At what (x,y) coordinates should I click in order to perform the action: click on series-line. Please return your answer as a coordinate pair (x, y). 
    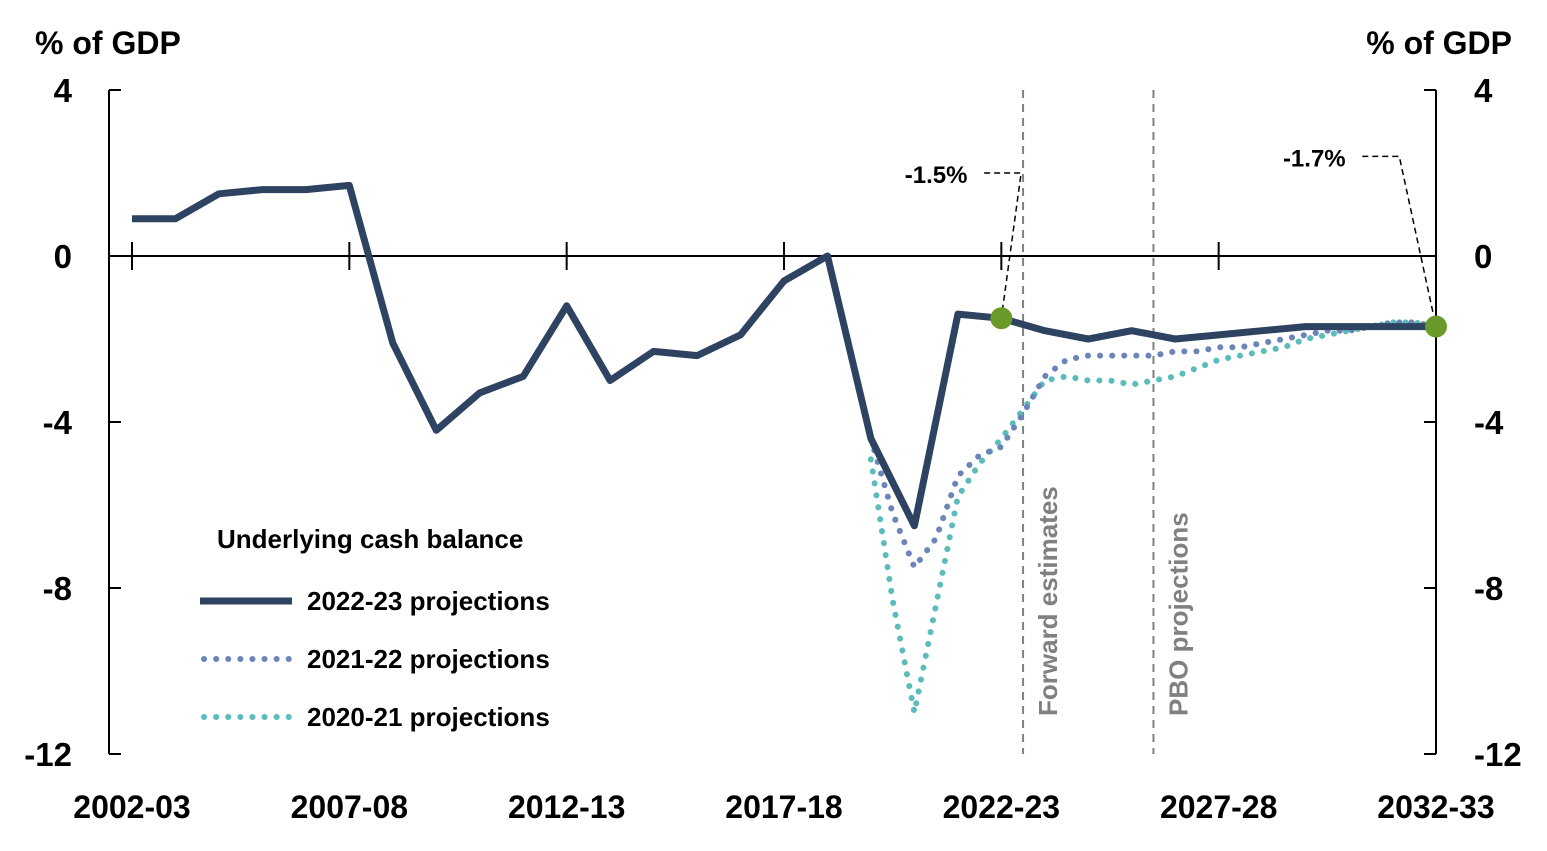
    Looking at the image, I should click on (1153, 445).